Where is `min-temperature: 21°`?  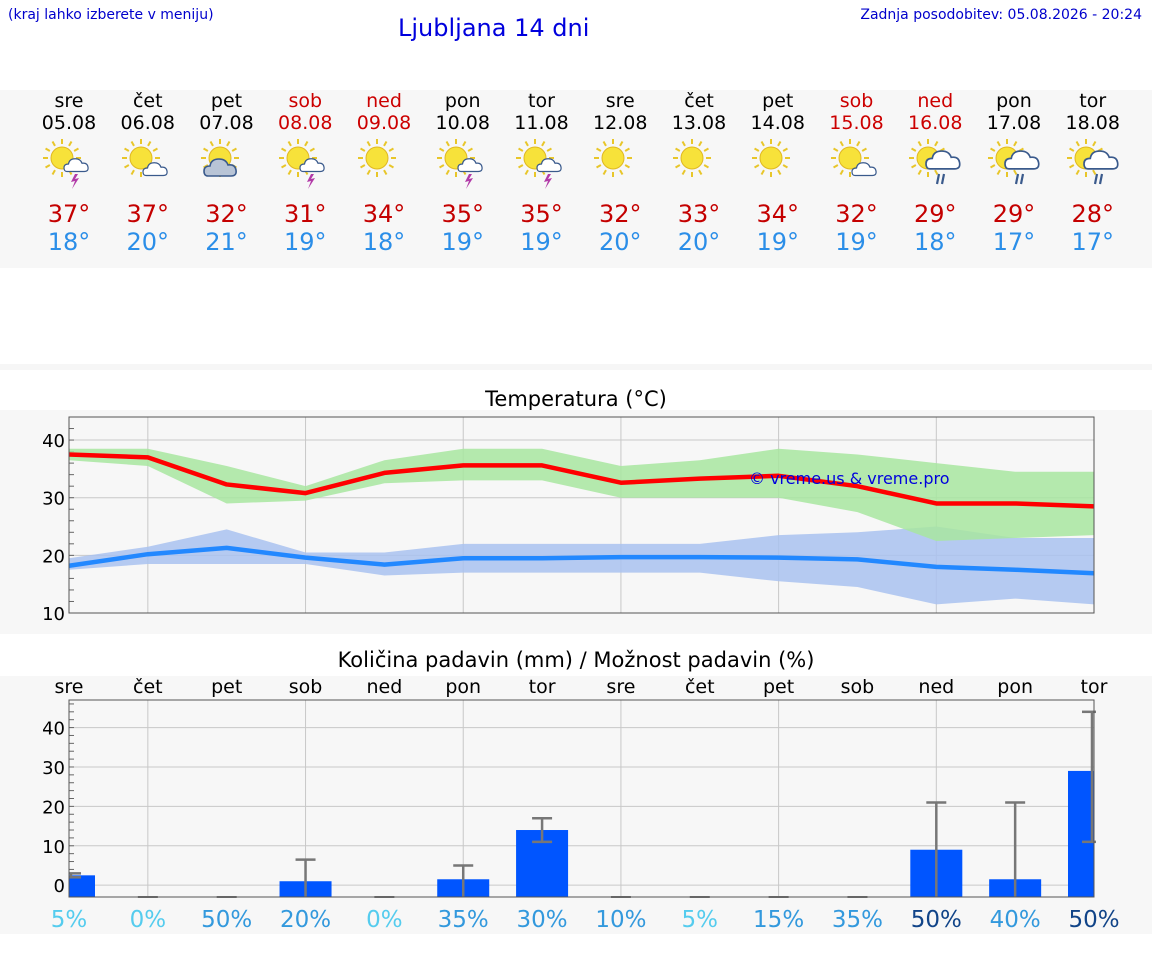
min-temperature: 21° is located at coordinates (226, 242).